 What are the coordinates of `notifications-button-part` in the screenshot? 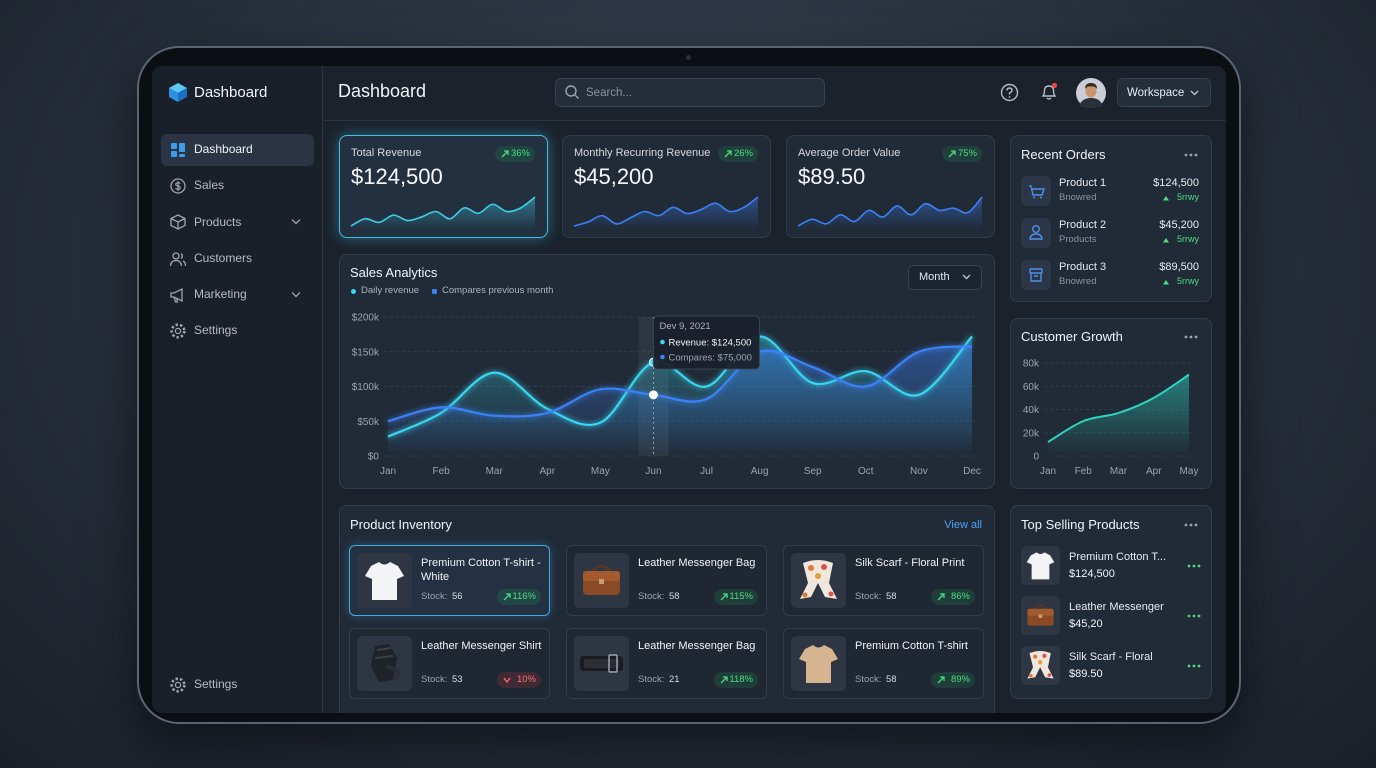 It's located at (1049, 92).